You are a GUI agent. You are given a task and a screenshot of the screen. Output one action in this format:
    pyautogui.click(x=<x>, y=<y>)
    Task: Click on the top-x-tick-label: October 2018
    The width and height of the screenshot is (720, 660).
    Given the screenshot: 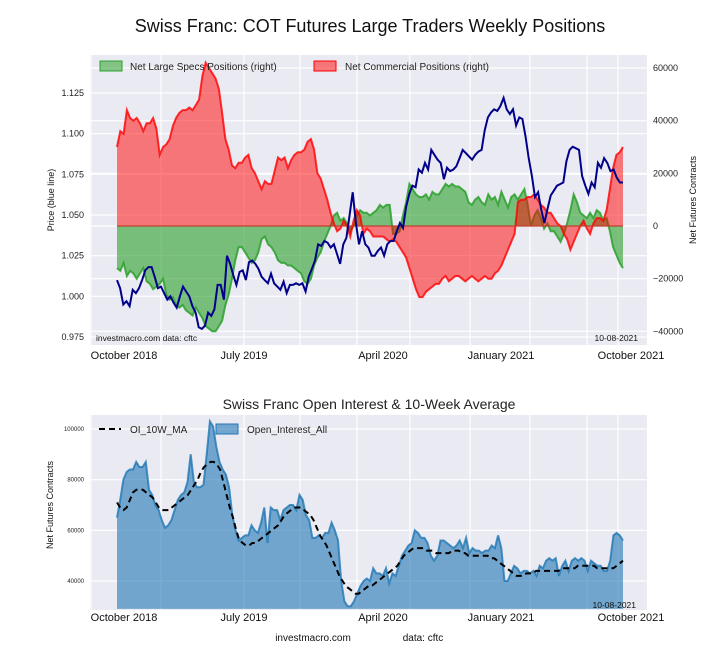 What is the action you would take?
    pyautogui.click(x=124, y=356)
    